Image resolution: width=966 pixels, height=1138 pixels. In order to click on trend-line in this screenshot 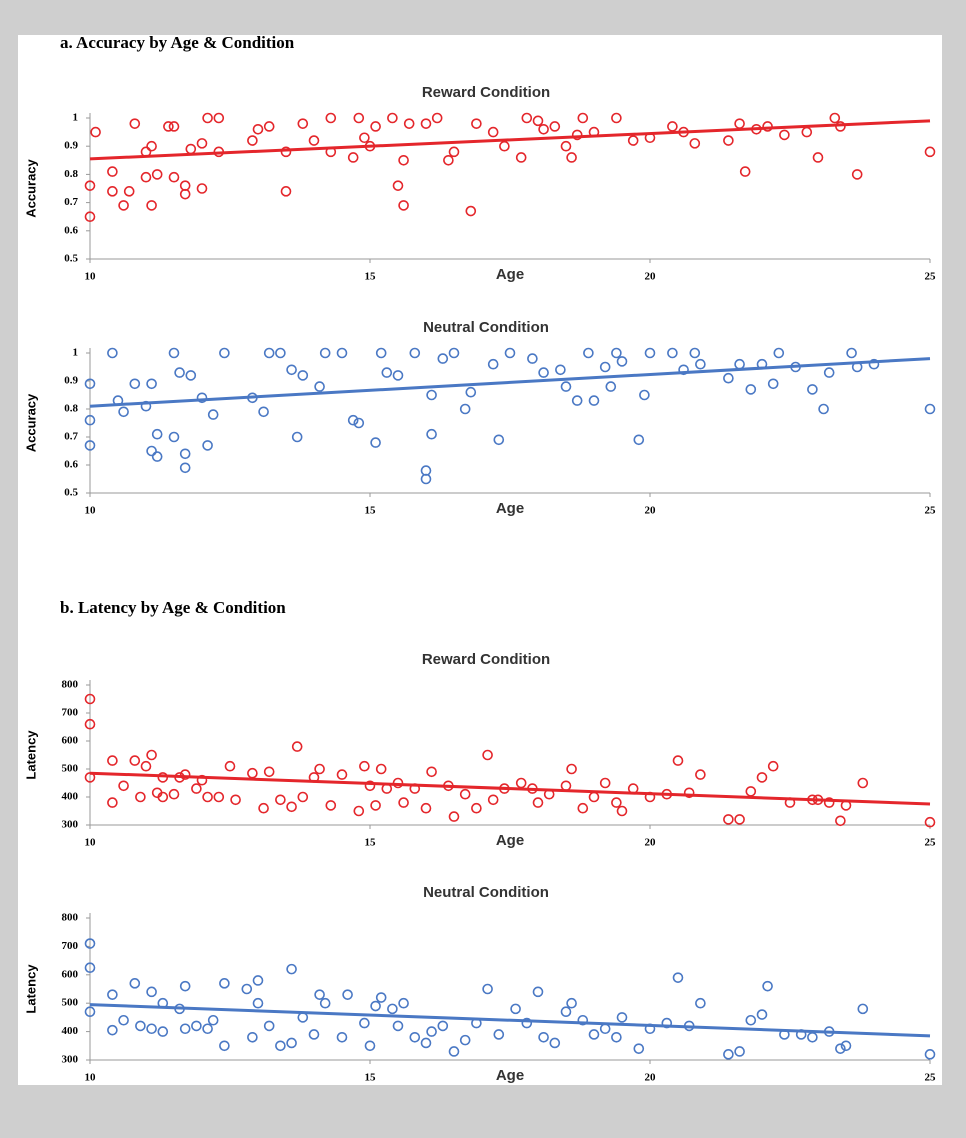, I will do `click(510, 140)`.